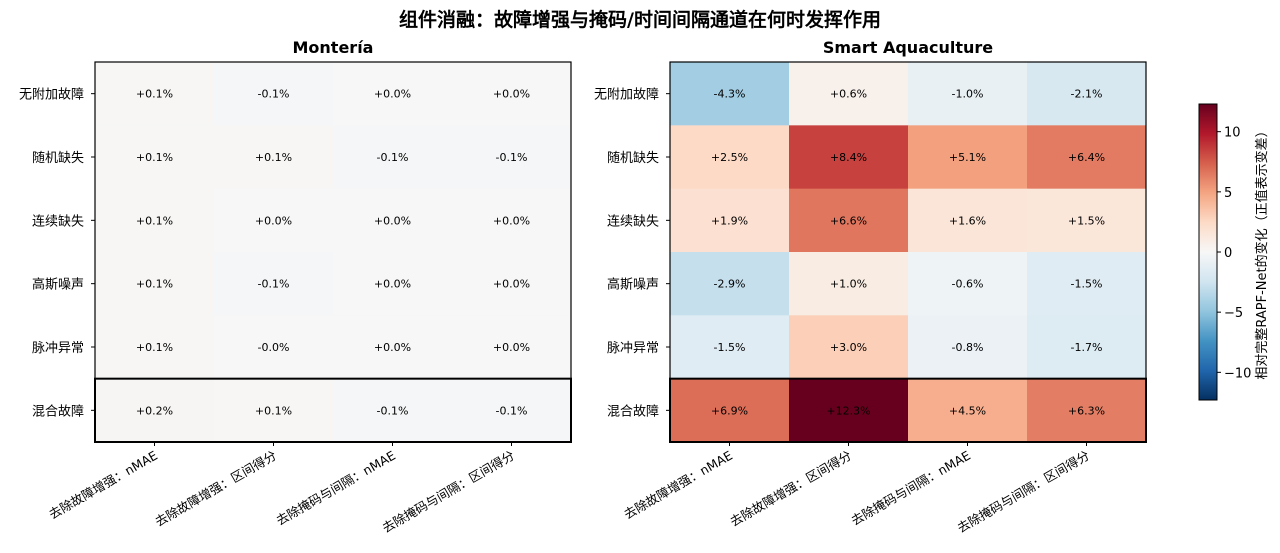  What do you see at coordinates (1262, 251) in the screenshot?
I see `colorbar-label: 相对完整RAPF-Net的变化（正值表示变差）` at bounding box center [1262, 251].